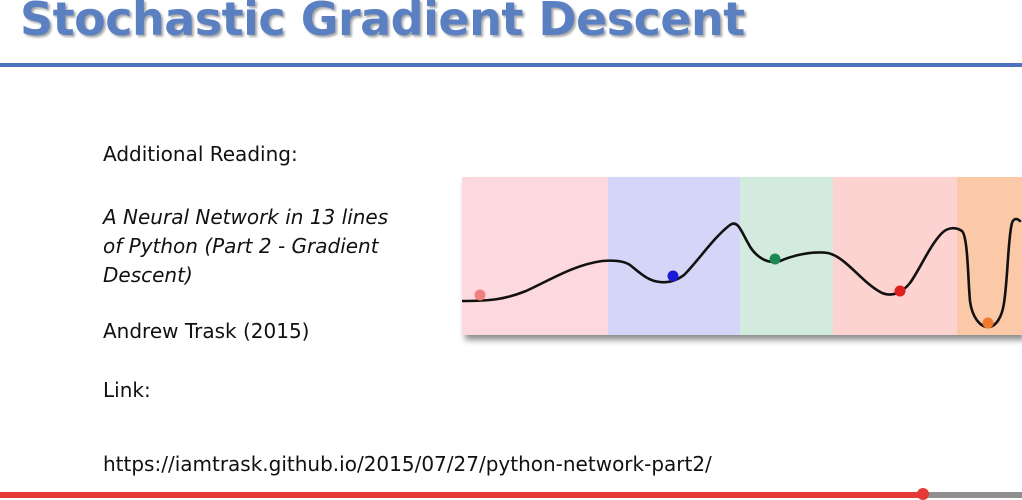  What do you see at coordinates (461, 495) in the screenshot?
I see `video-progress-fill` at bounding box center [461, 495].